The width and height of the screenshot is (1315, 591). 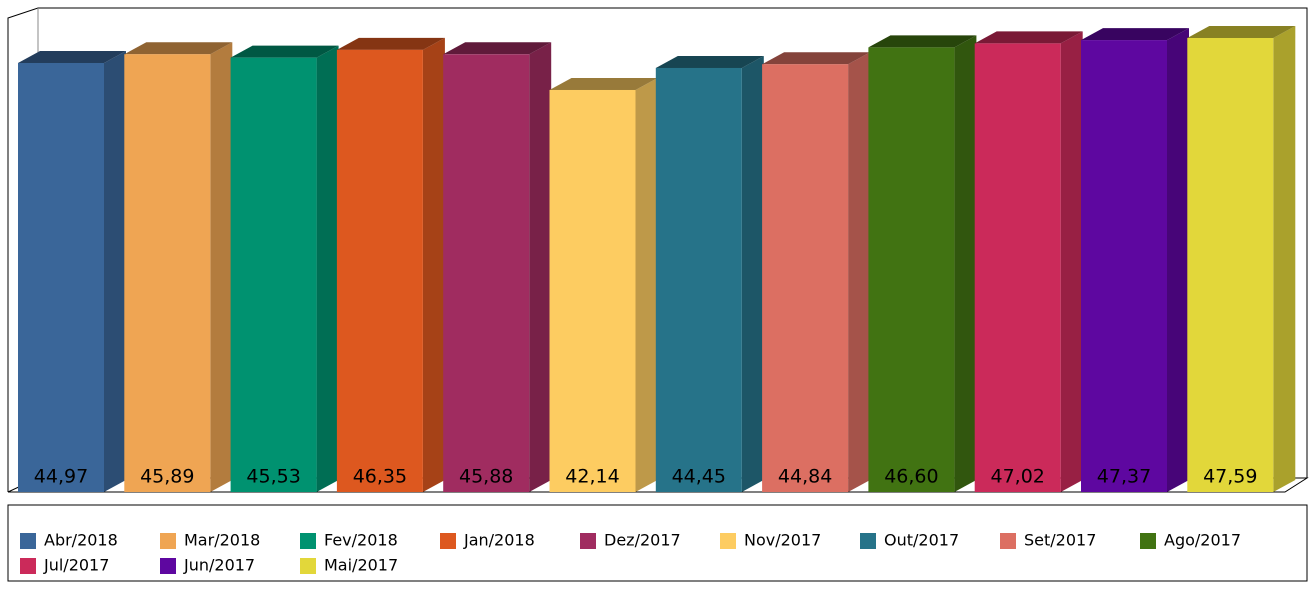 What do you see at coordinates (1124, 477) in the screenshot?
I see `value-label: 47,37` at bounding box center [1124, 477].